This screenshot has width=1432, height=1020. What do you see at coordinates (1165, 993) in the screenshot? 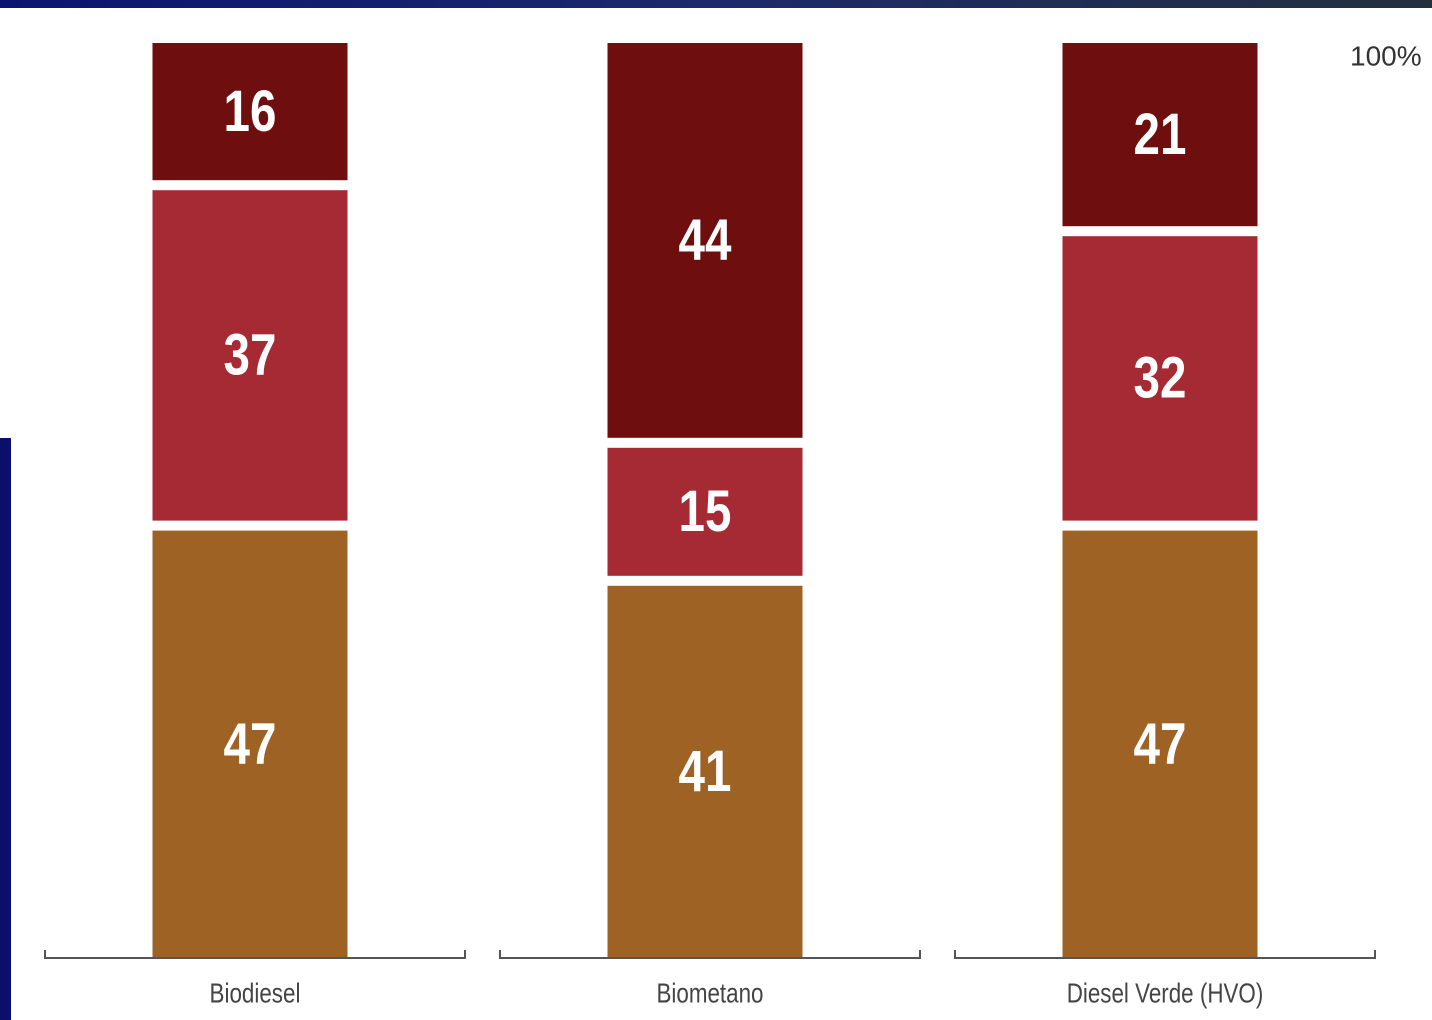
I see `x-tick-label: Diesel Verde (HVO)` at bounding box center [1165, 993].